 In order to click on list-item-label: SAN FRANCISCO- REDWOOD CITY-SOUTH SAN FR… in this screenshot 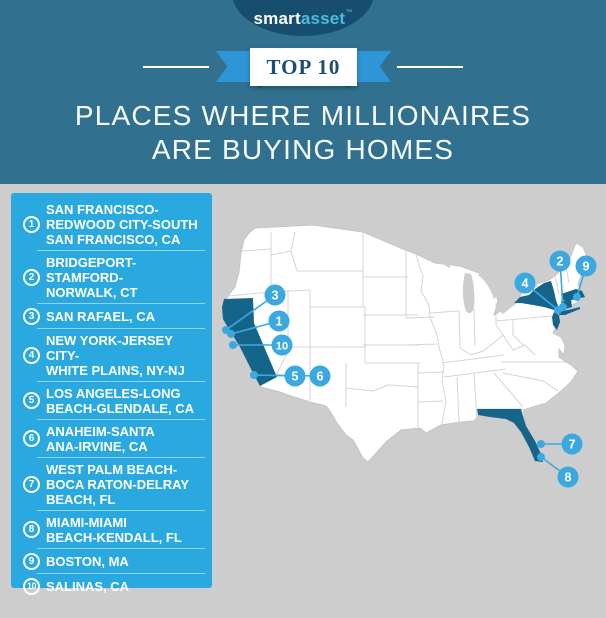, I will do `click(122, 224)`.